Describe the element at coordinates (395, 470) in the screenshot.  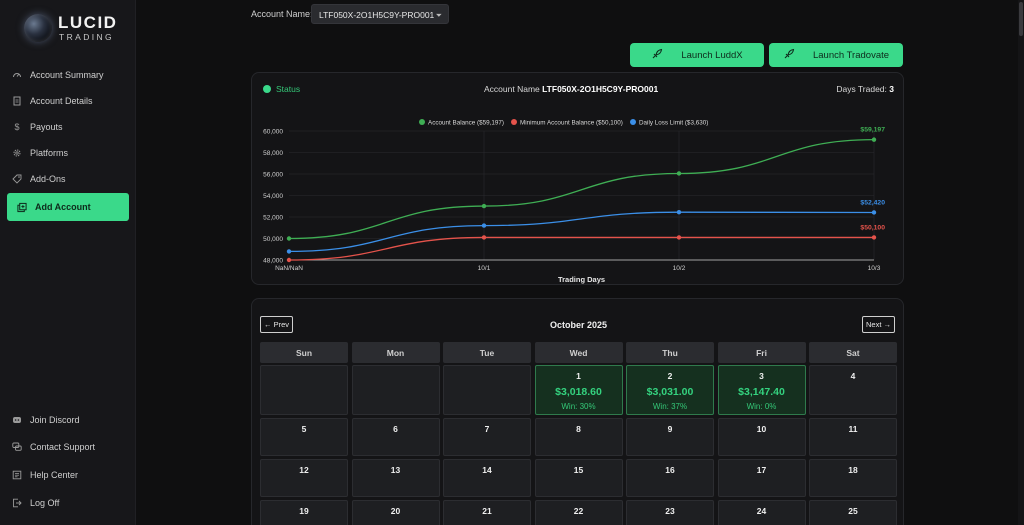
I see `day-number: 13` at that location.